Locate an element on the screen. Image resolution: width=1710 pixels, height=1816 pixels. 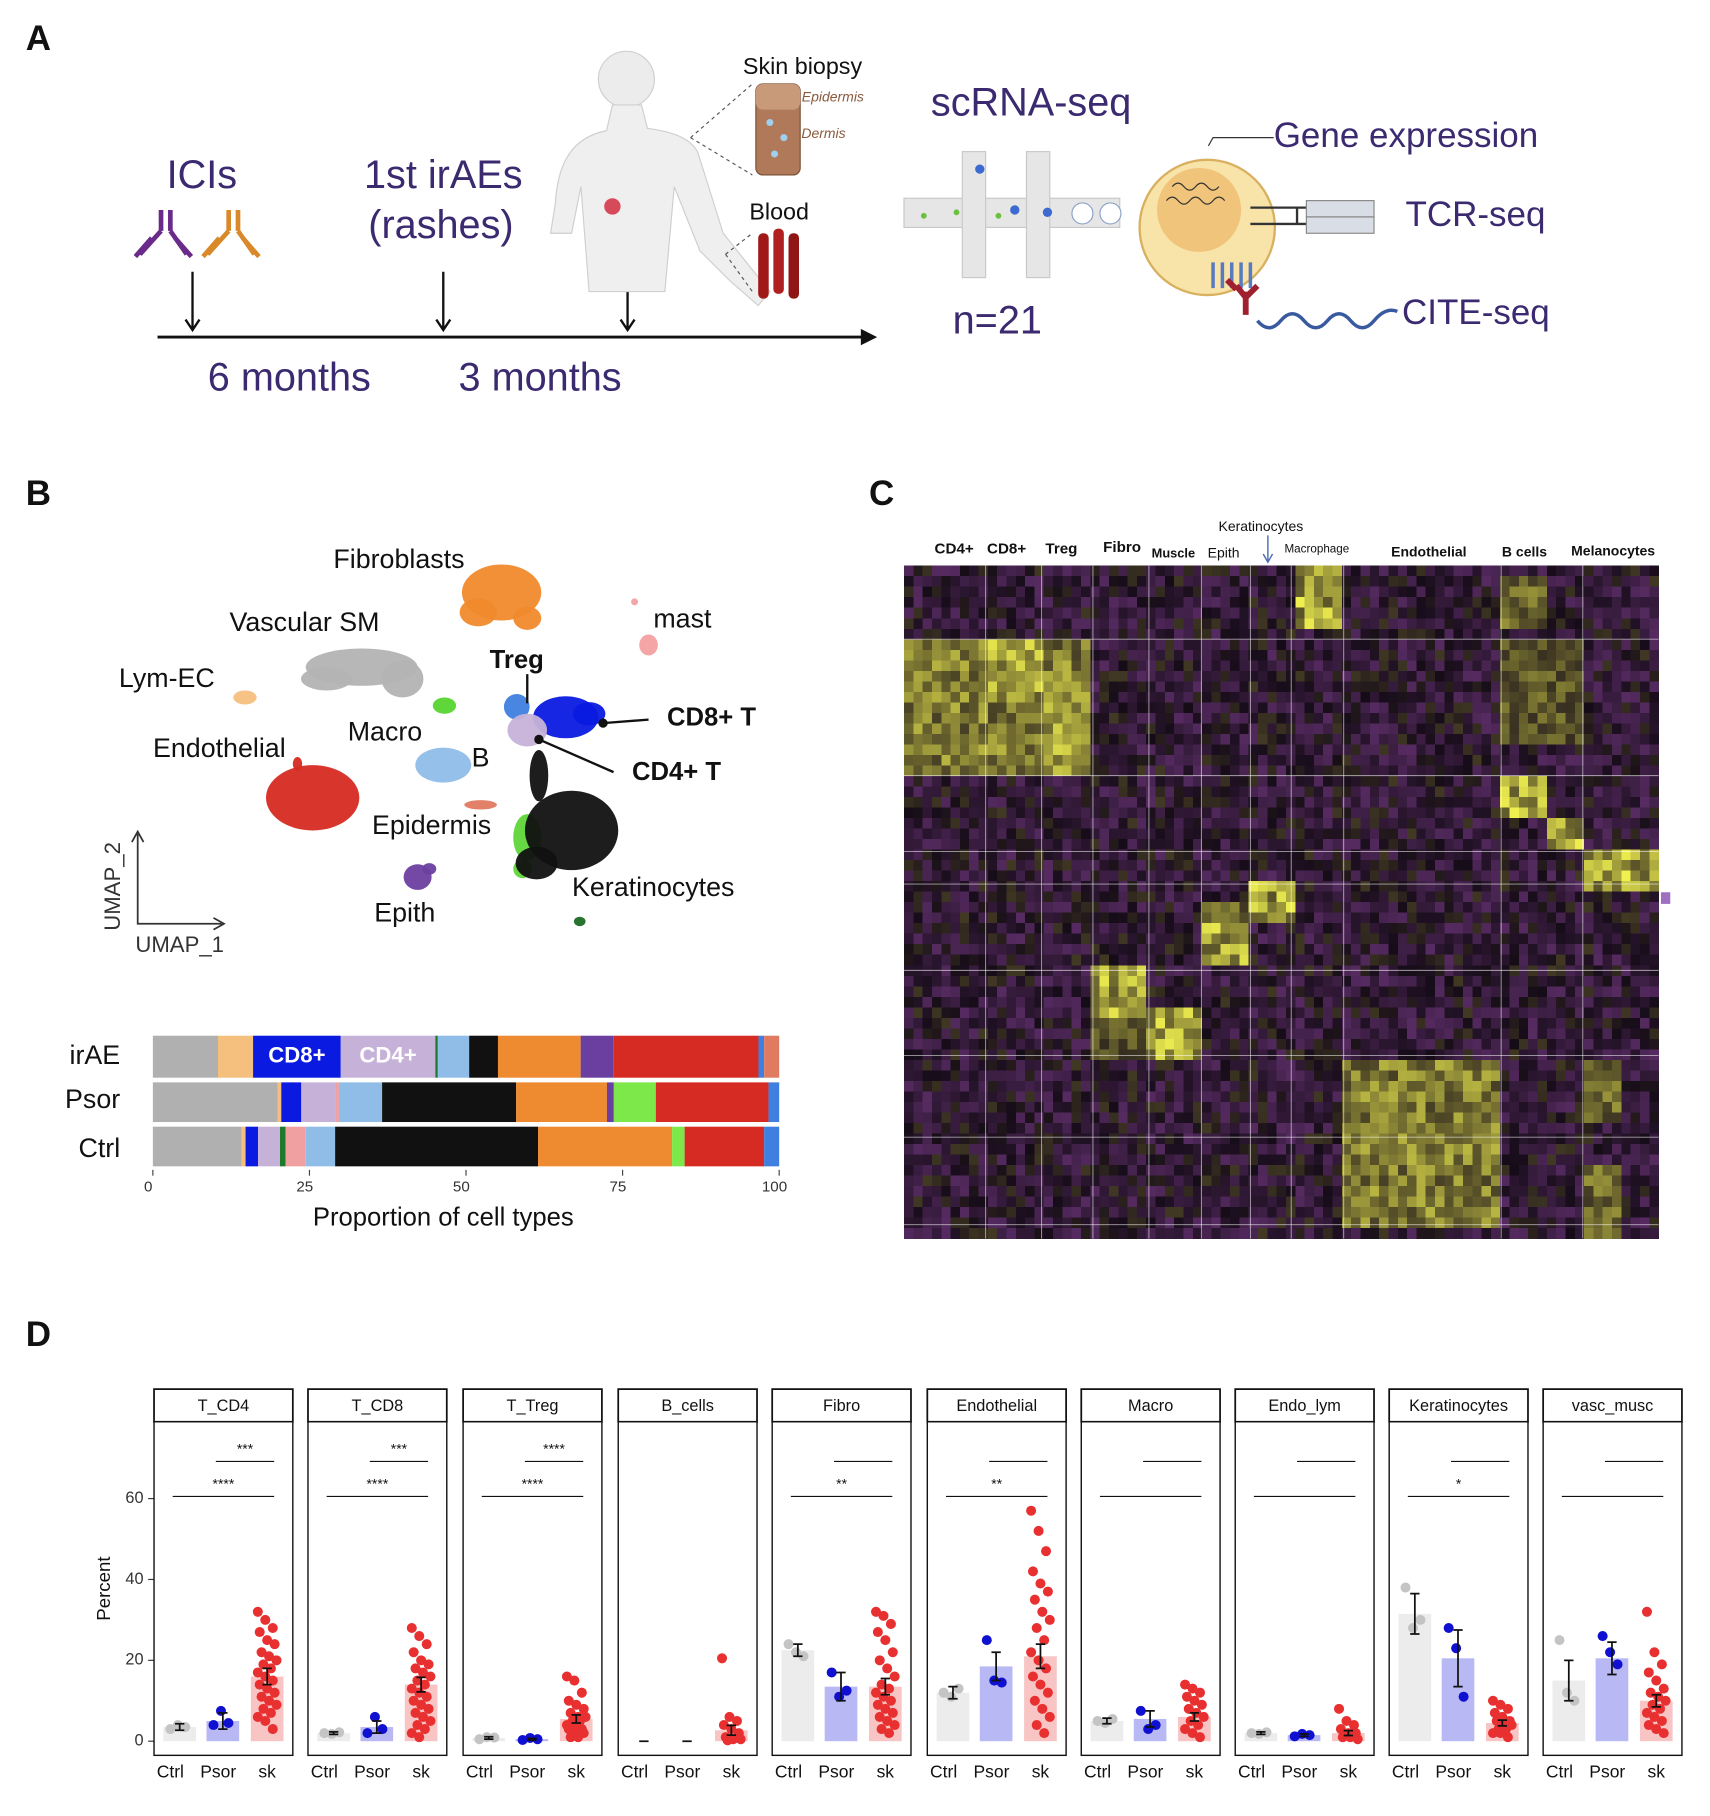
biopsy-cell is located at coordinates (784, 138).